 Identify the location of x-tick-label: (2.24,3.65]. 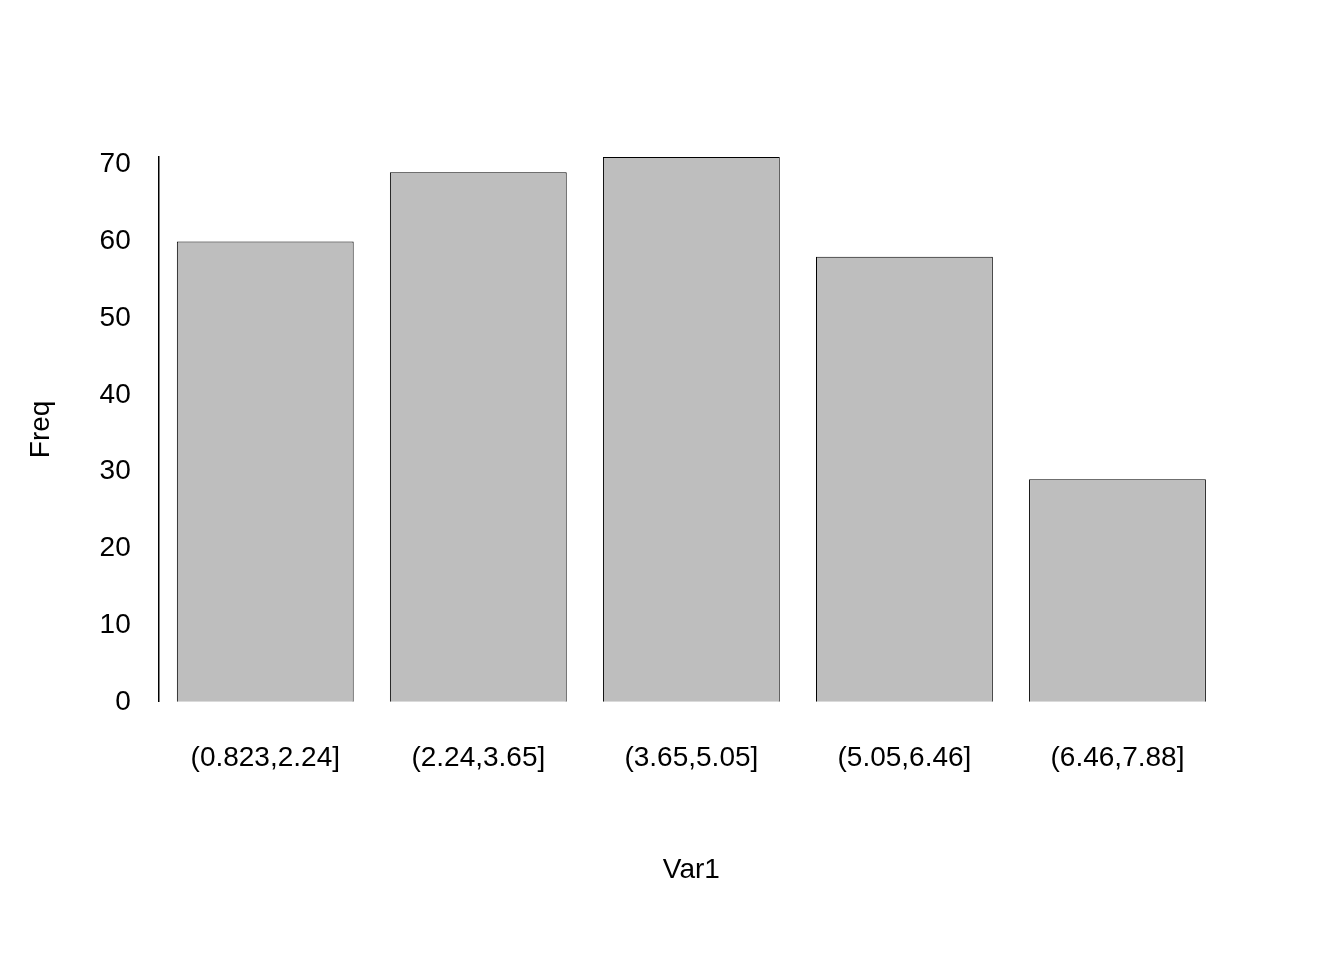
(478, 757).